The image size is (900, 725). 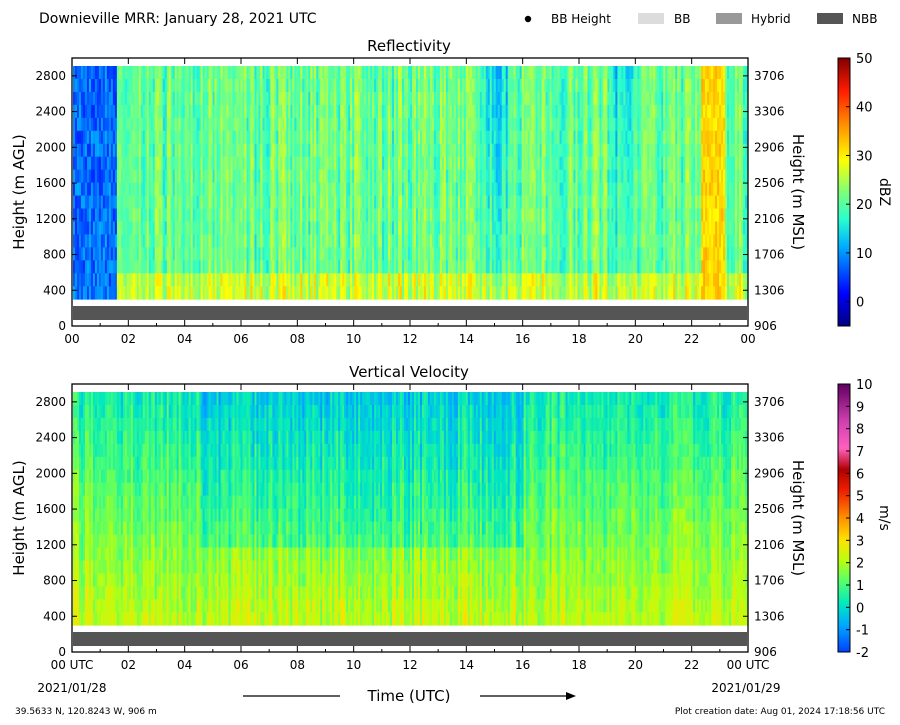 I want to click on reflectivity-ylabel-right: Height (m MSL), so click(x=798, y=192).